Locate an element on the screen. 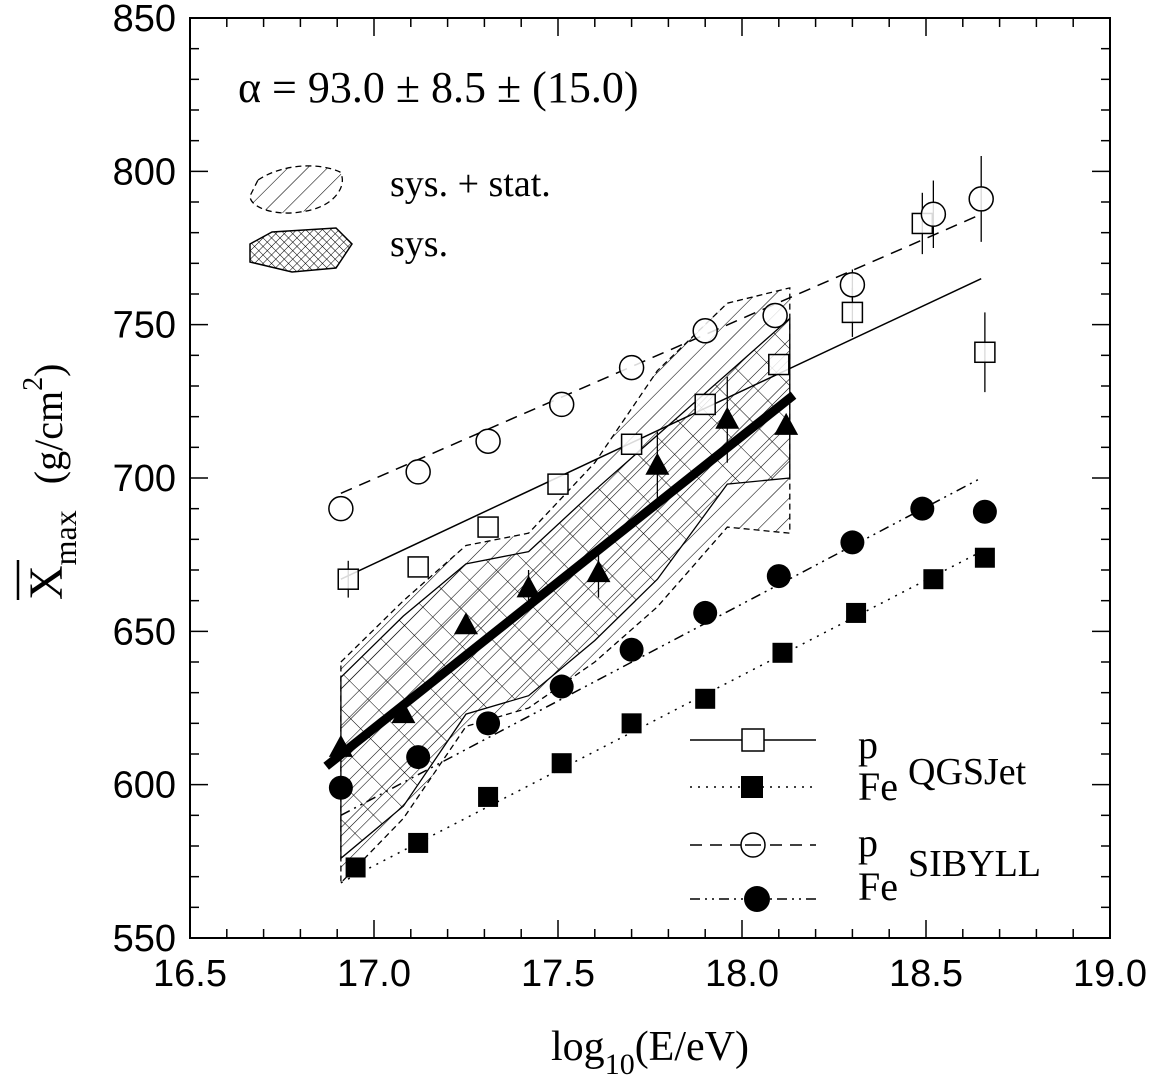 This screenshot has width=1164, height=1088. x-tick-label: 16.5 is located at coordinates (190, 974).